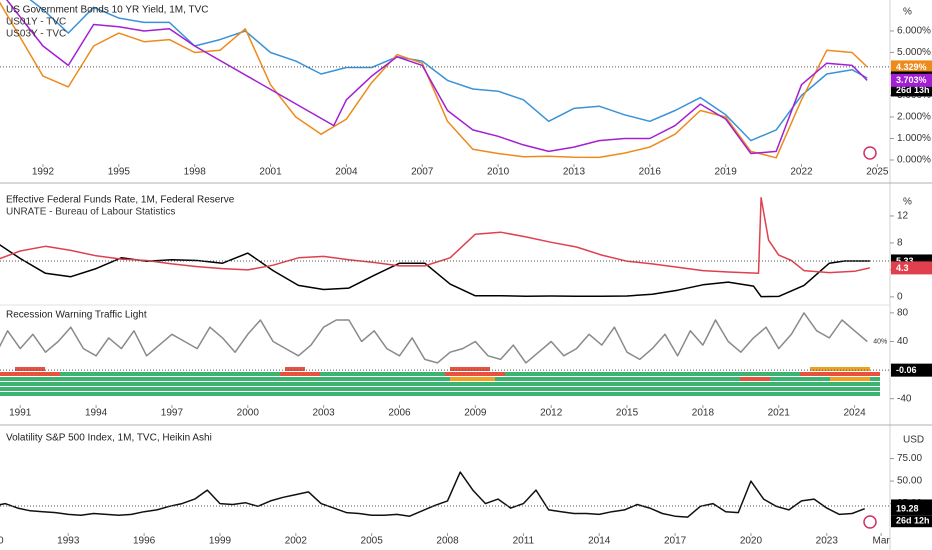  What do you see at coordinates (96, 413) in the screenshot?
I see `x-tick-label: 1994` at bounding box center [96, 413].